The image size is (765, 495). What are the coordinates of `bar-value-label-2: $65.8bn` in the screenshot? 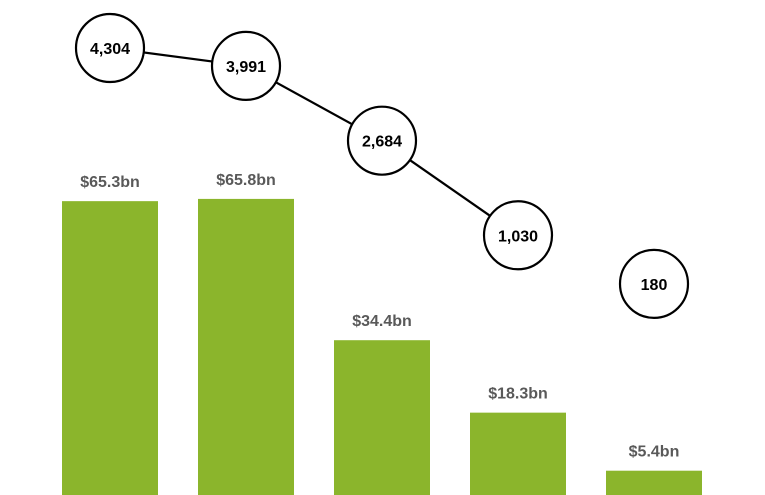 It's located at (246, 180).